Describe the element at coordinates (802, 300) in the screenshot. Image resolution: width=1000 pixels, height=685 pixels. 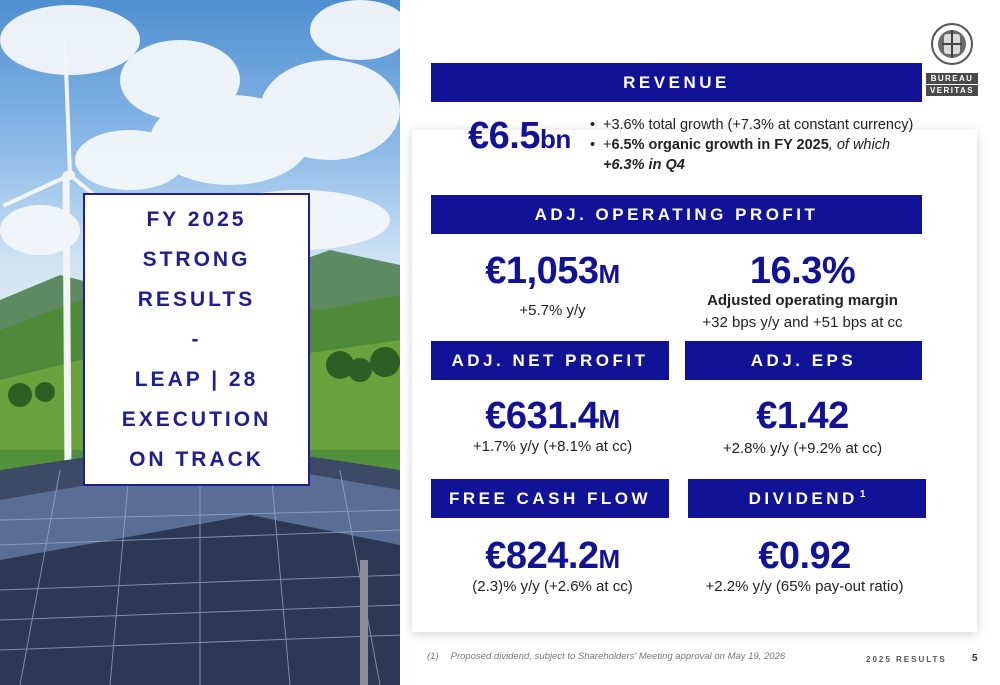
I see `operating-margin-label: Adjusted operating margin` at that location.